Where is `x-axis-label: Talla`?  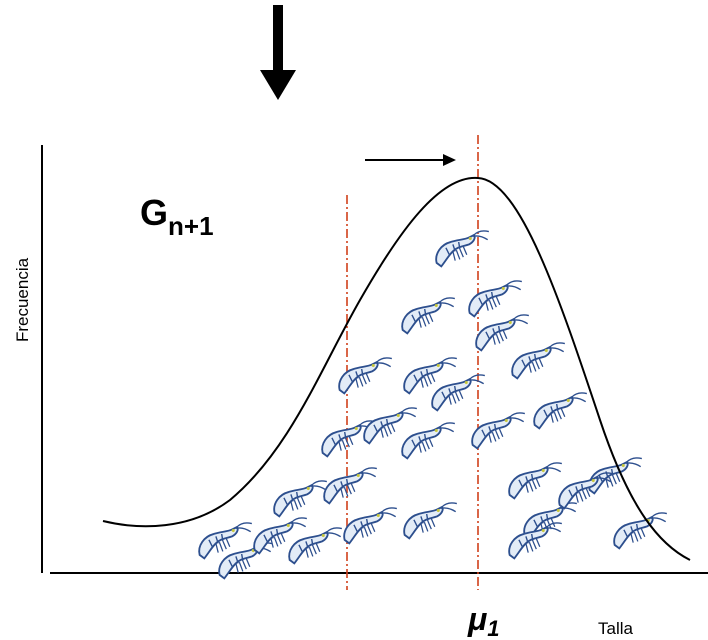
x-axis-label: Talla is located at coordinates (616, 628).